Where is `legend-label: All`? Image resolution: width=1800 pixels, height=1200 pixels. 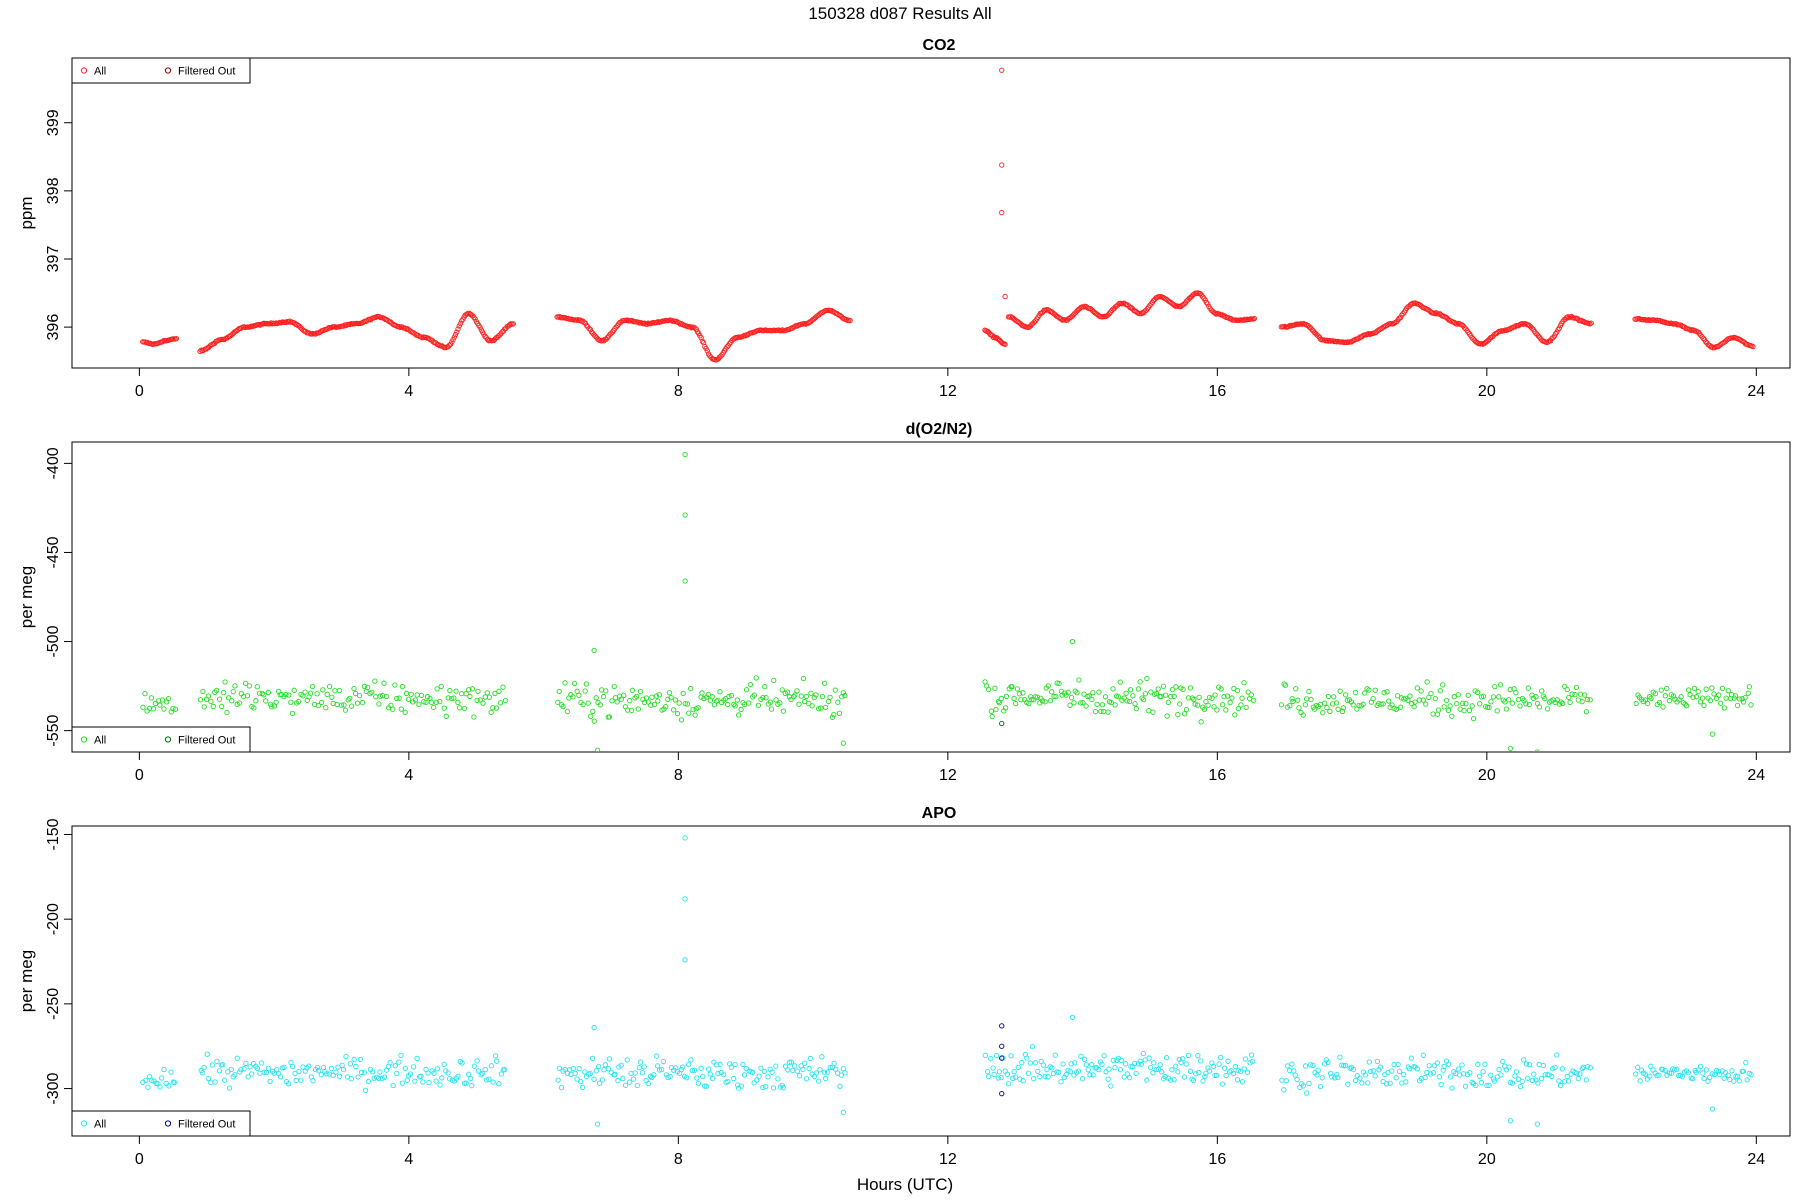
legend-label: All is located at coordinates (100, 1125).